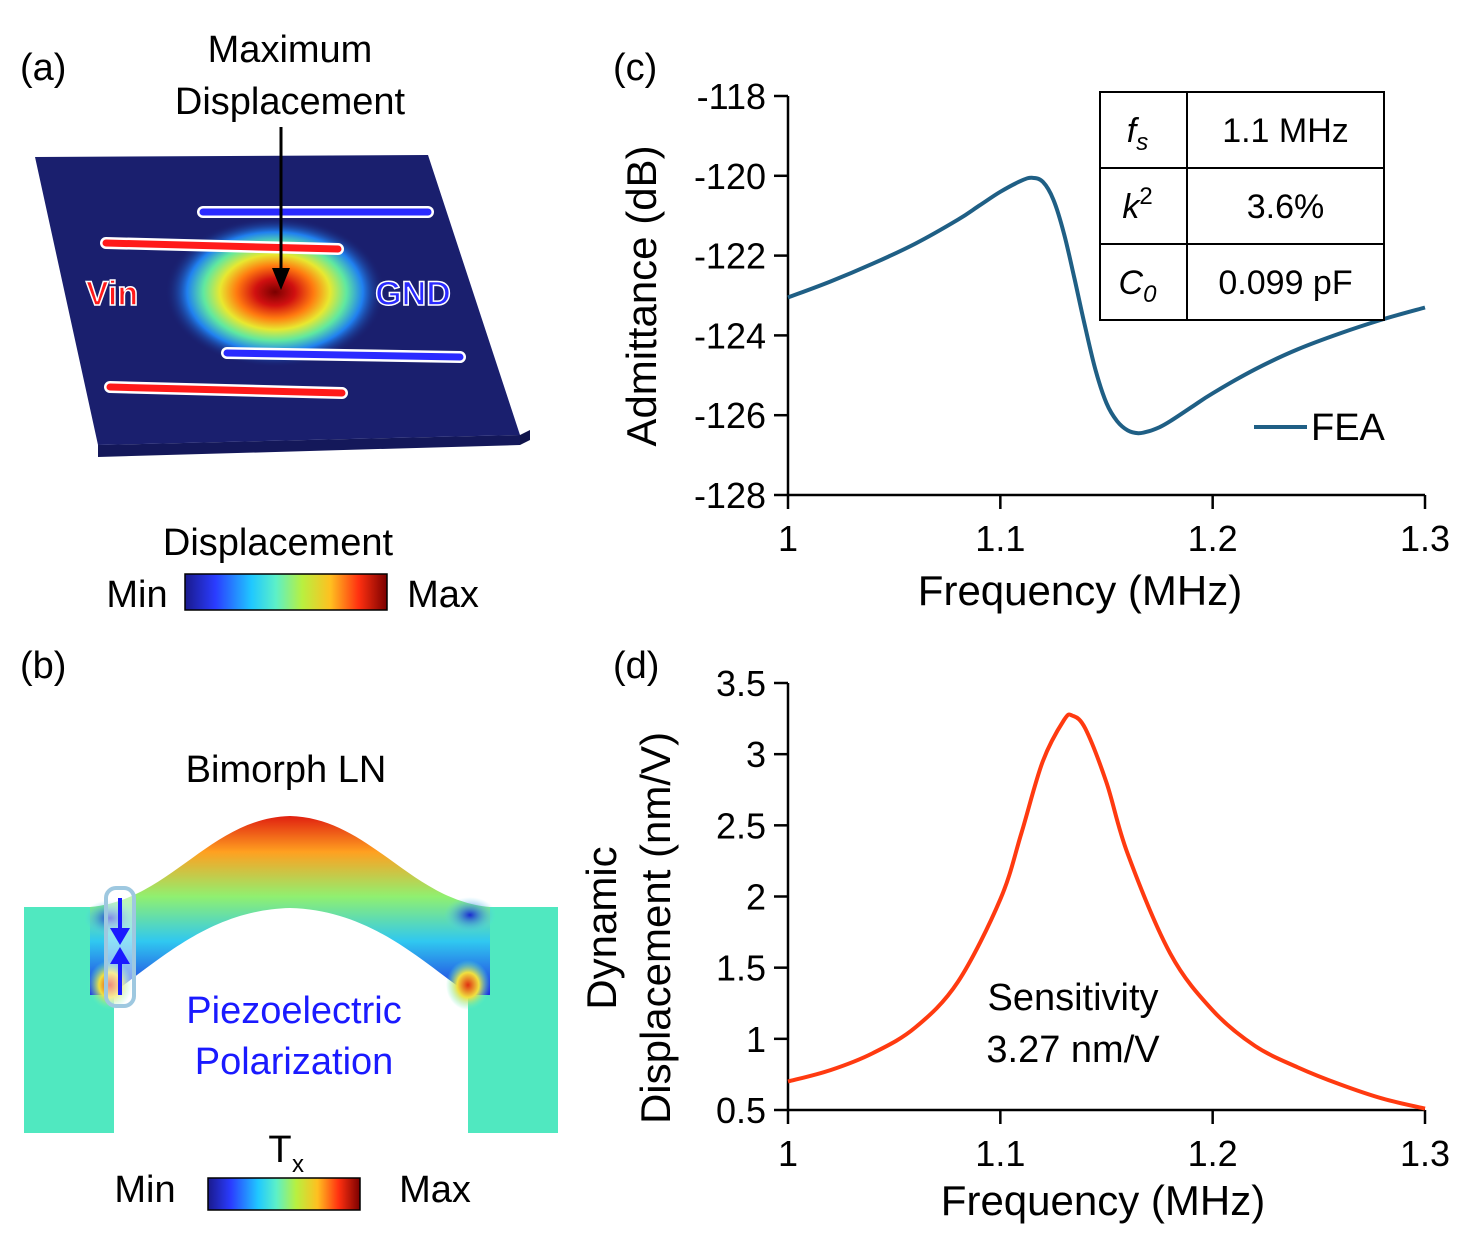  I want to click on plate-side, so click(525, 437).